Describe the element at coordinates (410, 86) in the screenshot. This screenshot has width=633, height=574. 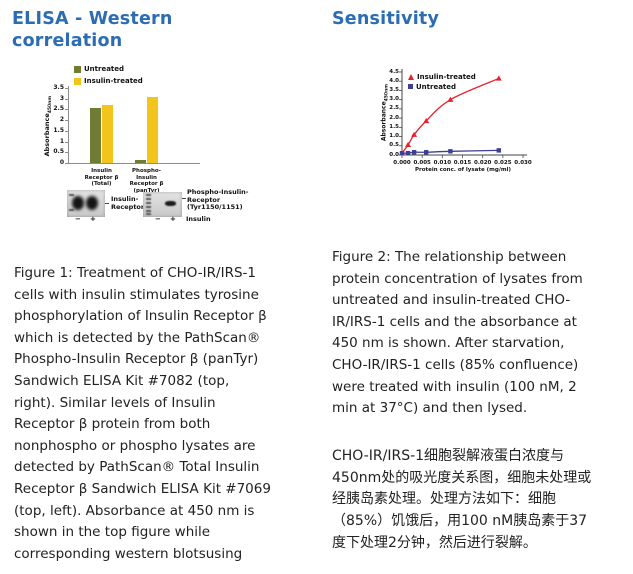
I see `legend-marker-square` at that location.